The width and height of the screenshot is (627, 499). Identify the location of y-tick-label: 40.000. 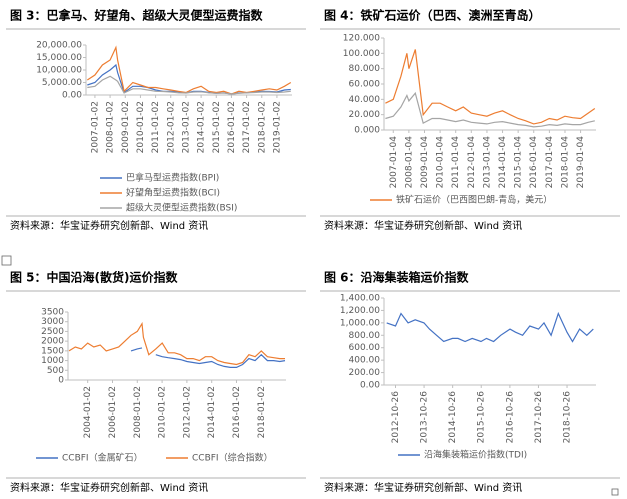
(365, 100).